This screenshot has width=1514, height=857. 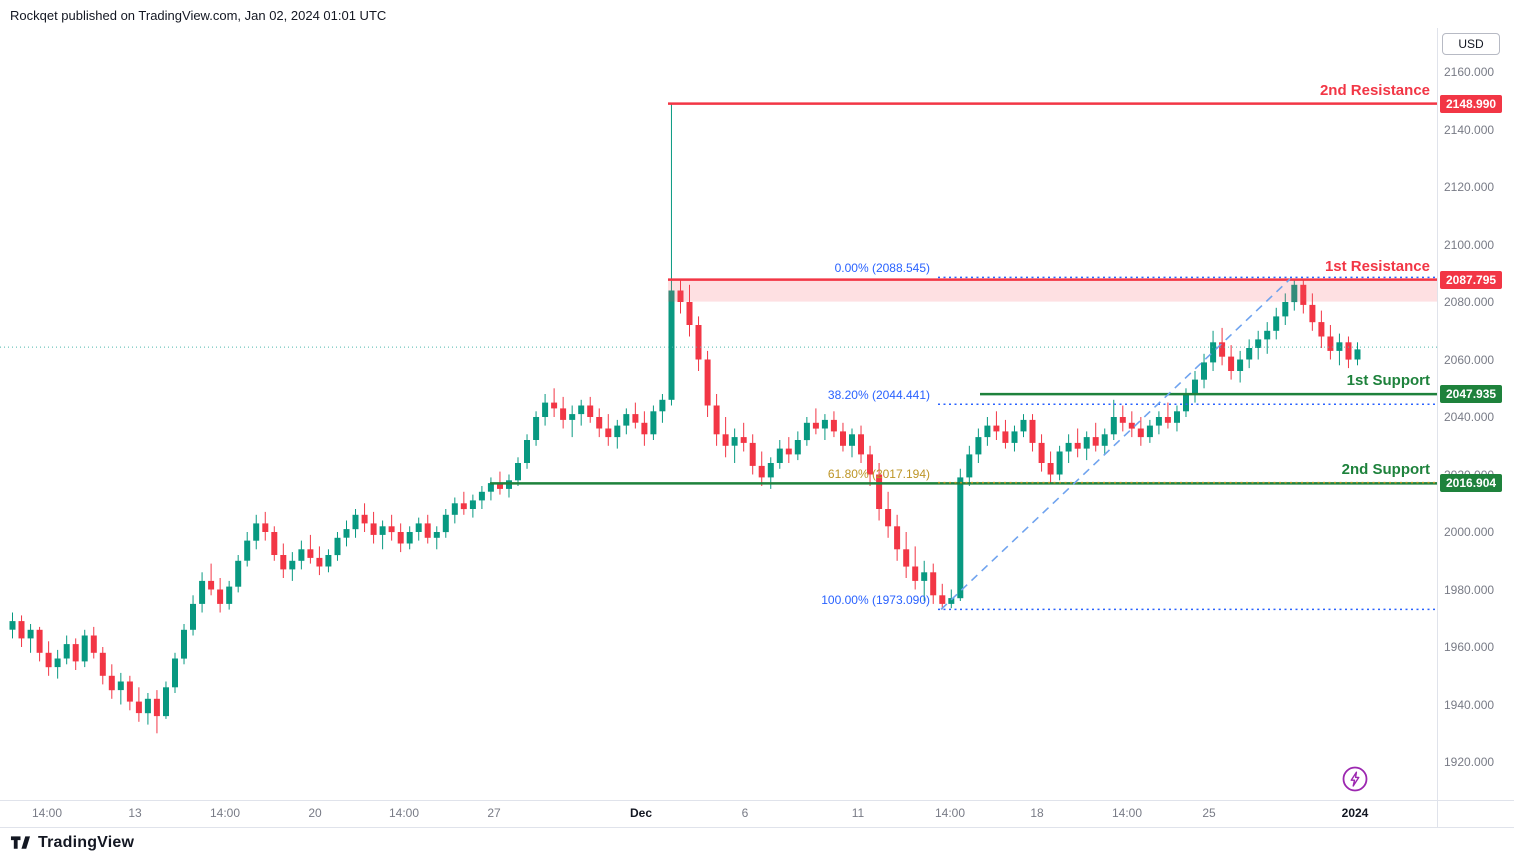 I want to click on time-axis-label: Dec, so click(x=641, y=813).